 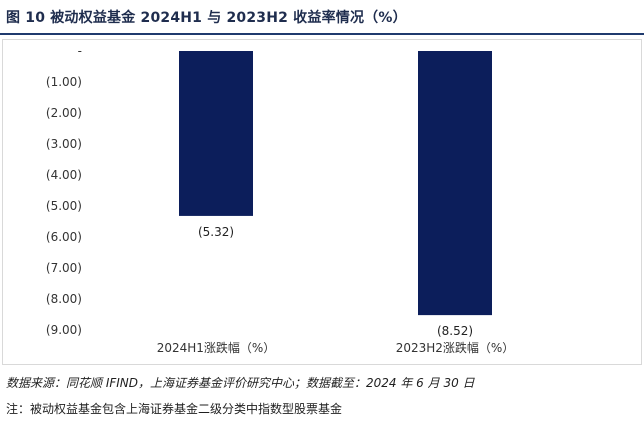 I want to click on y-tick-label: -, so click(x=80, y=51).